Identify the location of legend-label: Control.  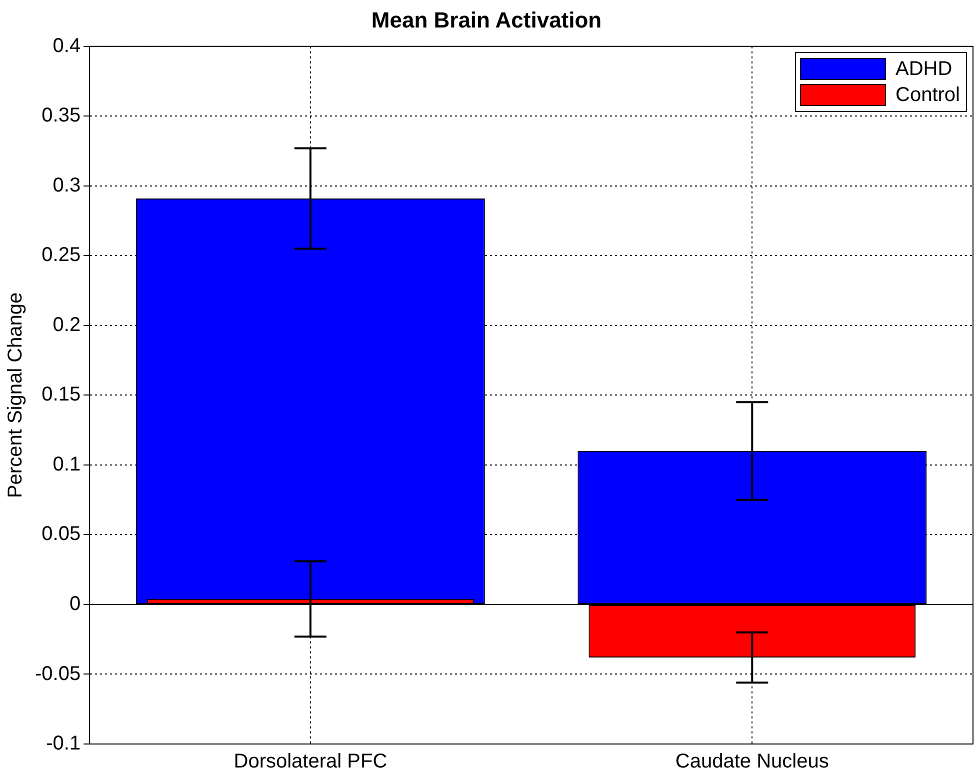
(928, 95).